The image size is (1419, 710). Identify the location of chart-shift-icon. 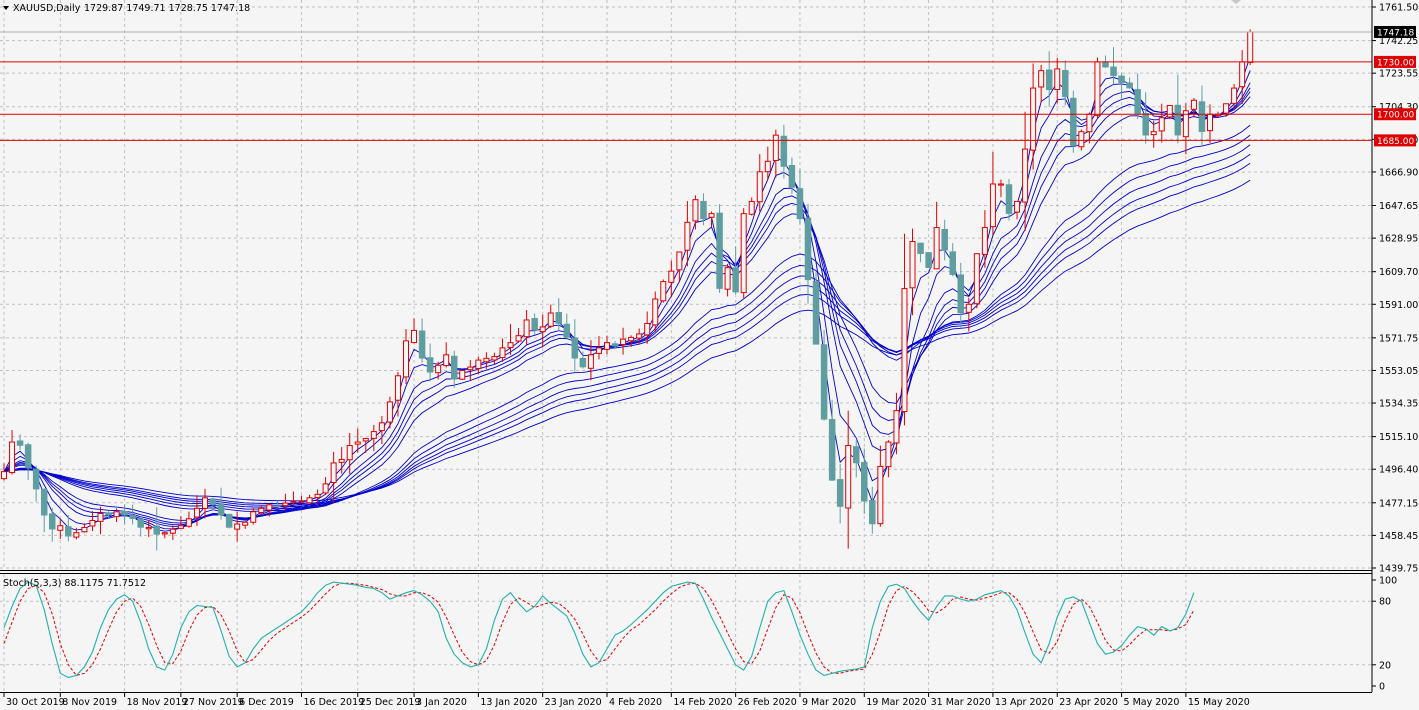
(1236, 2).